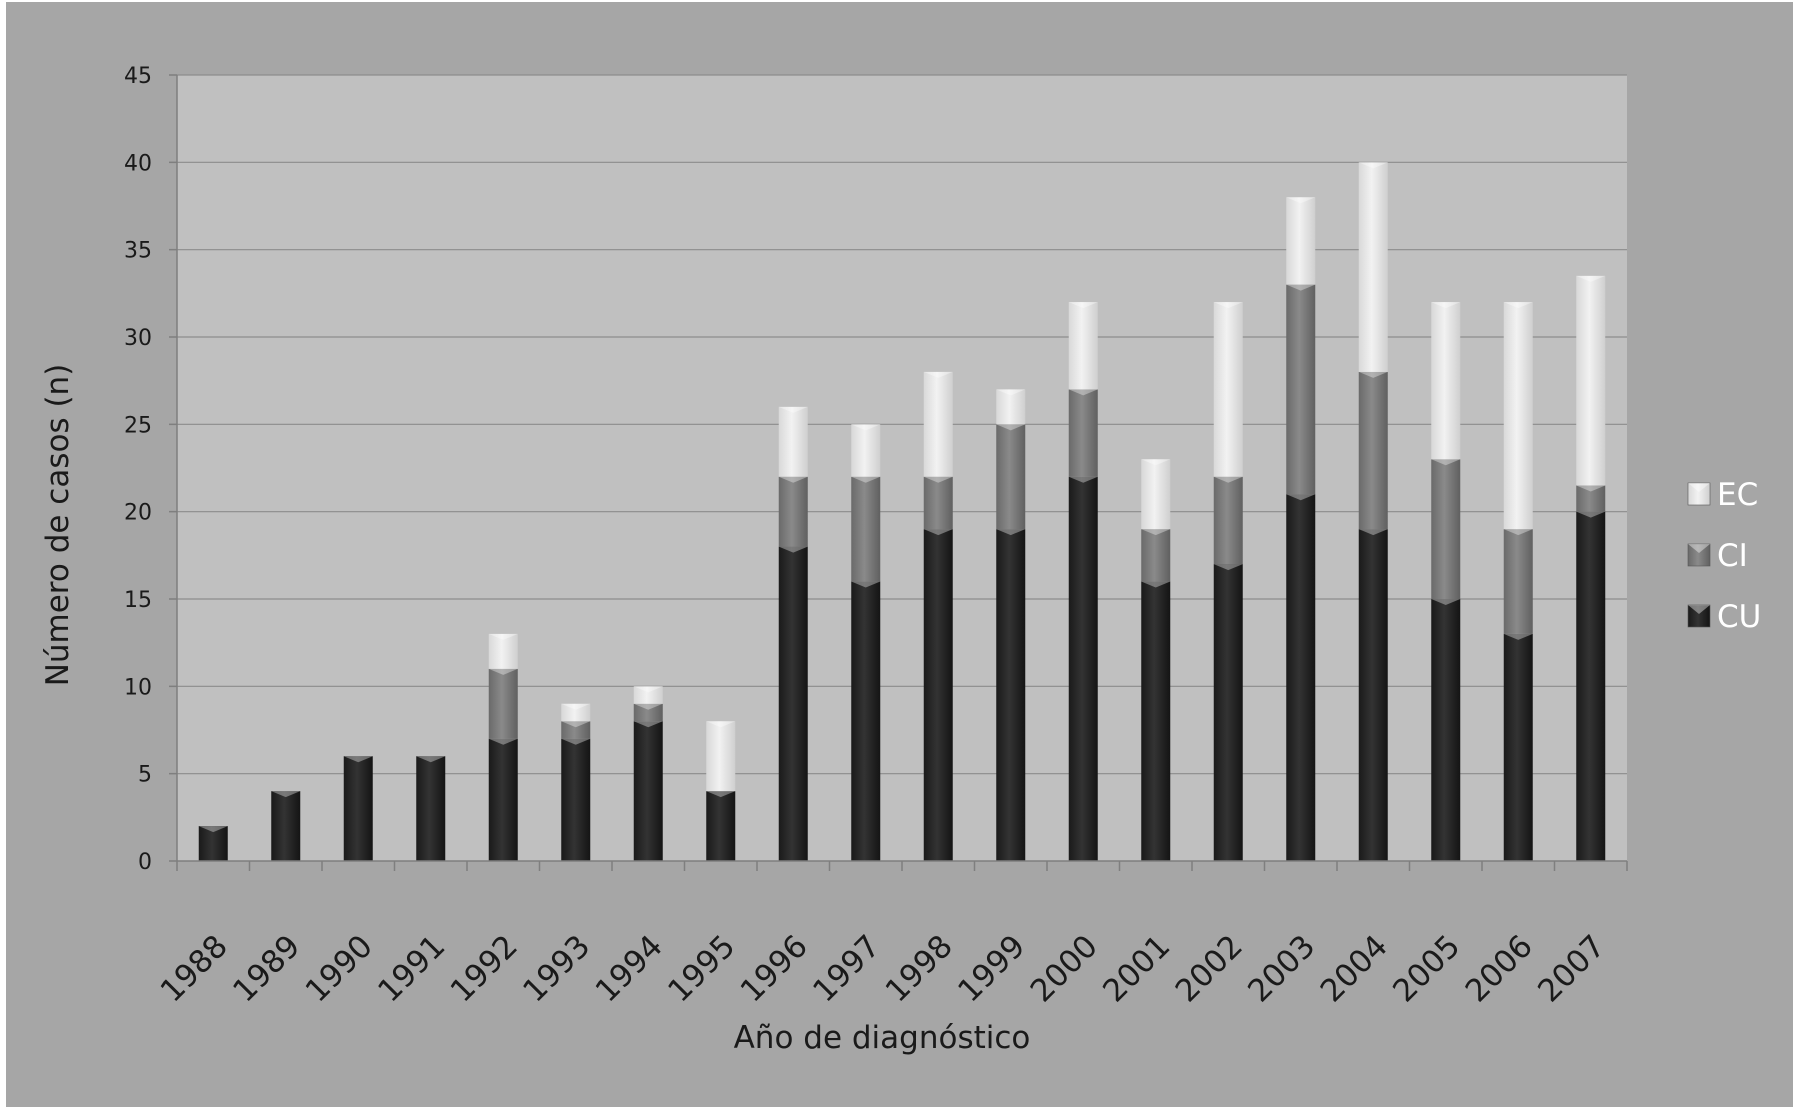 The image size is (1797, 1115). Describe the element at coordinates (1739, 617) in the screenshot. I see `legend-label-cu: CU` at that location.